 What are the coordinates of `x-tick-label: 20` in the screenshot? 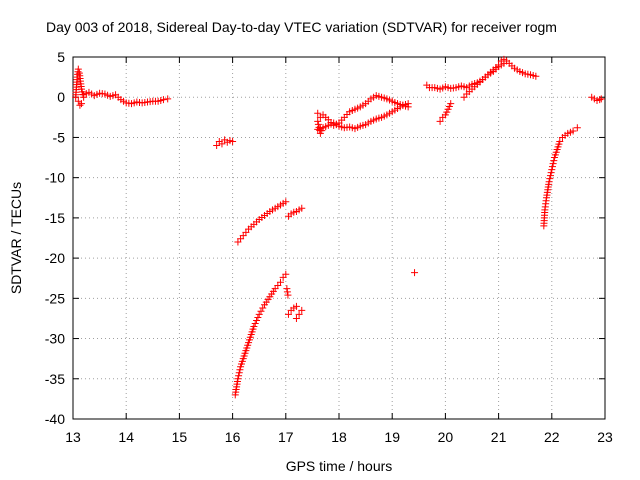 It's located at (446, 437).